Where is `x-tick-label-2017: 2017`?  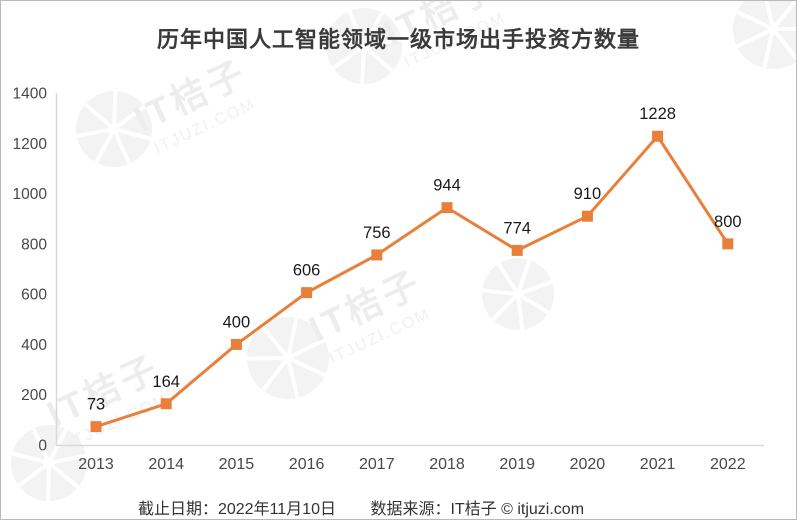 x-tick-label-2017: 2017 is located at coordinates (377, 464).